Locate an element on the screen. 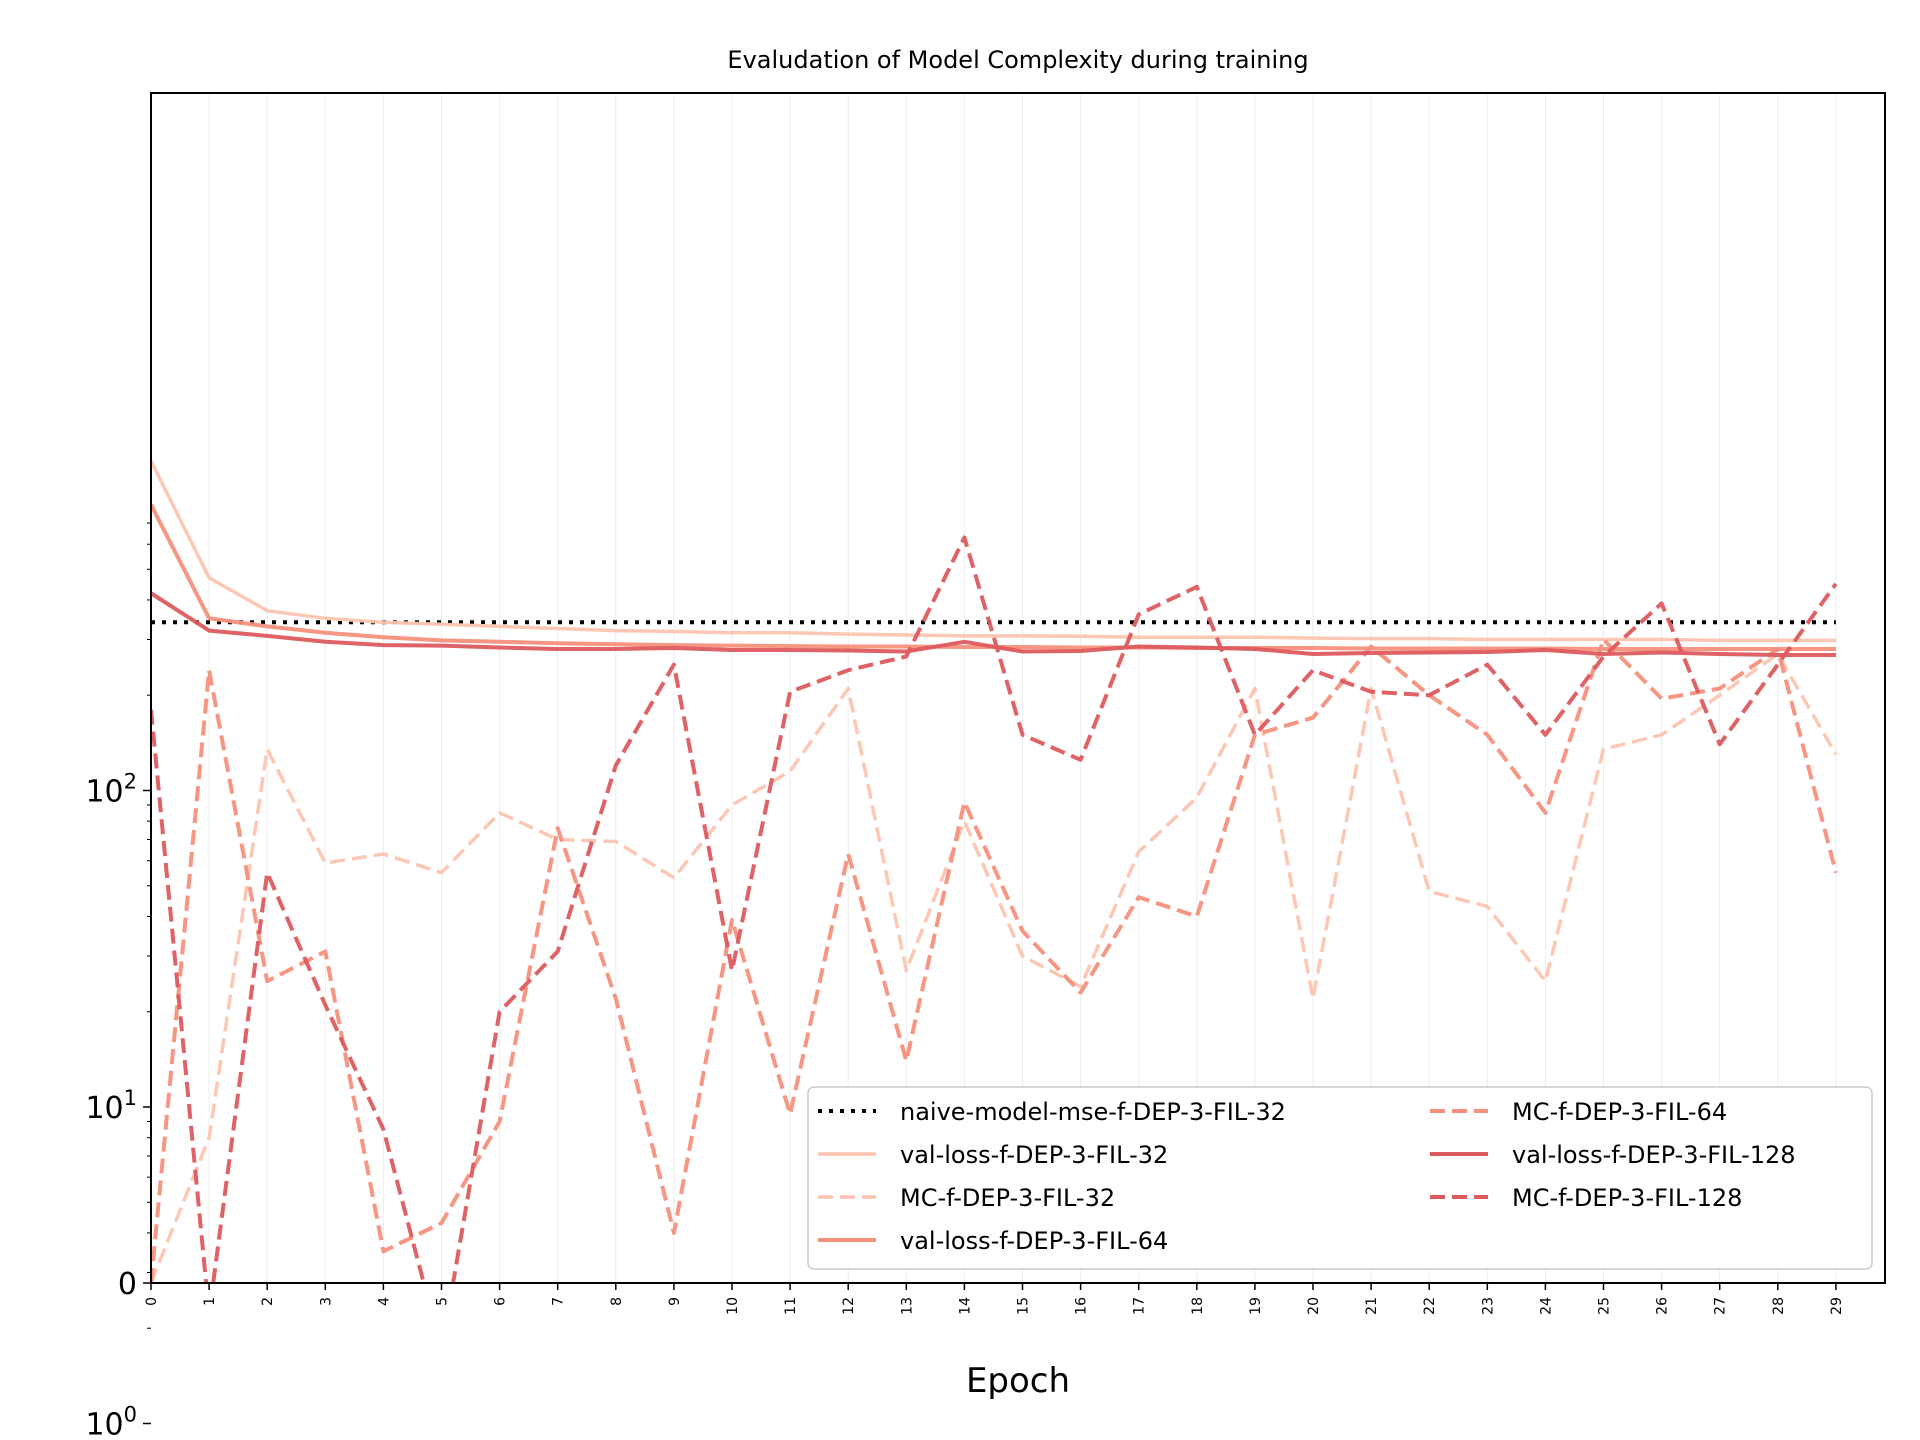 The width and height of the screenshot is (1920, 1440). x-tick-label: 15 is located at coordinates (1024, 1306).